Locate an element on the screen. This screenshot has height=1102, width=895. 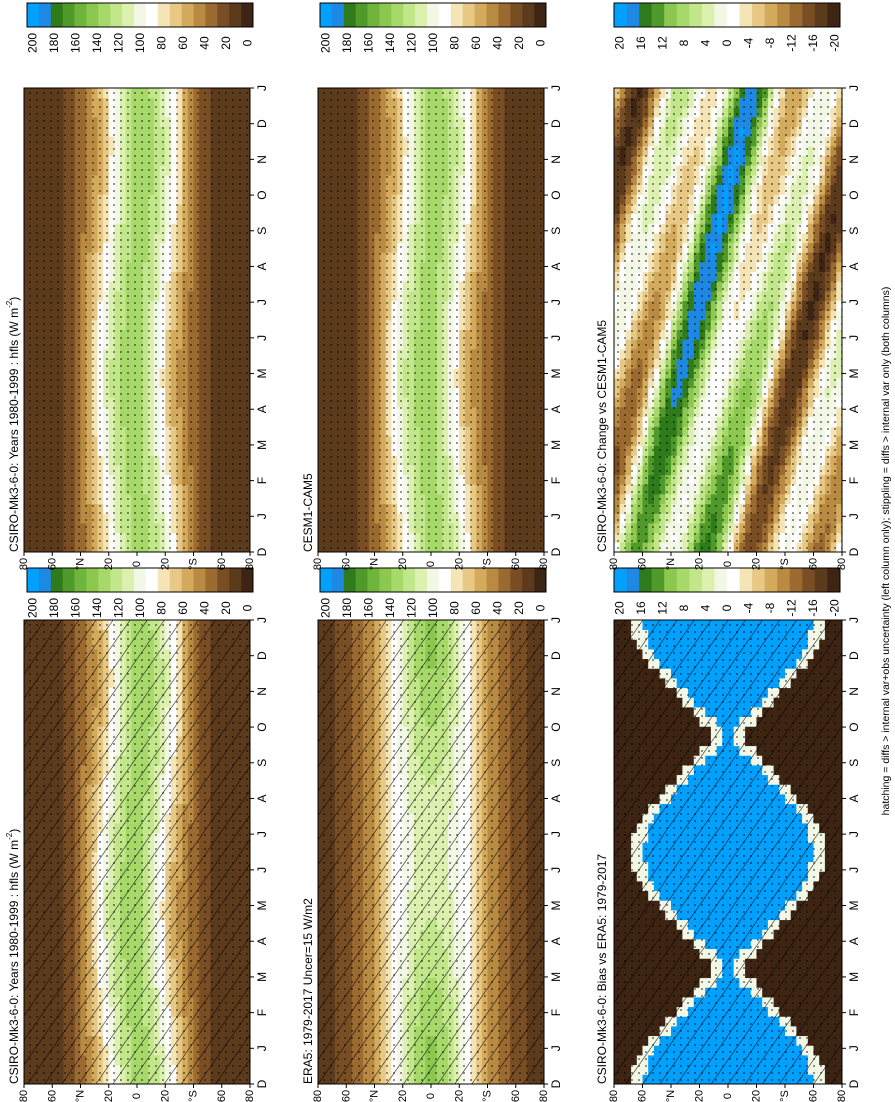
colorbar-frame is located at coordinates (140, 580).